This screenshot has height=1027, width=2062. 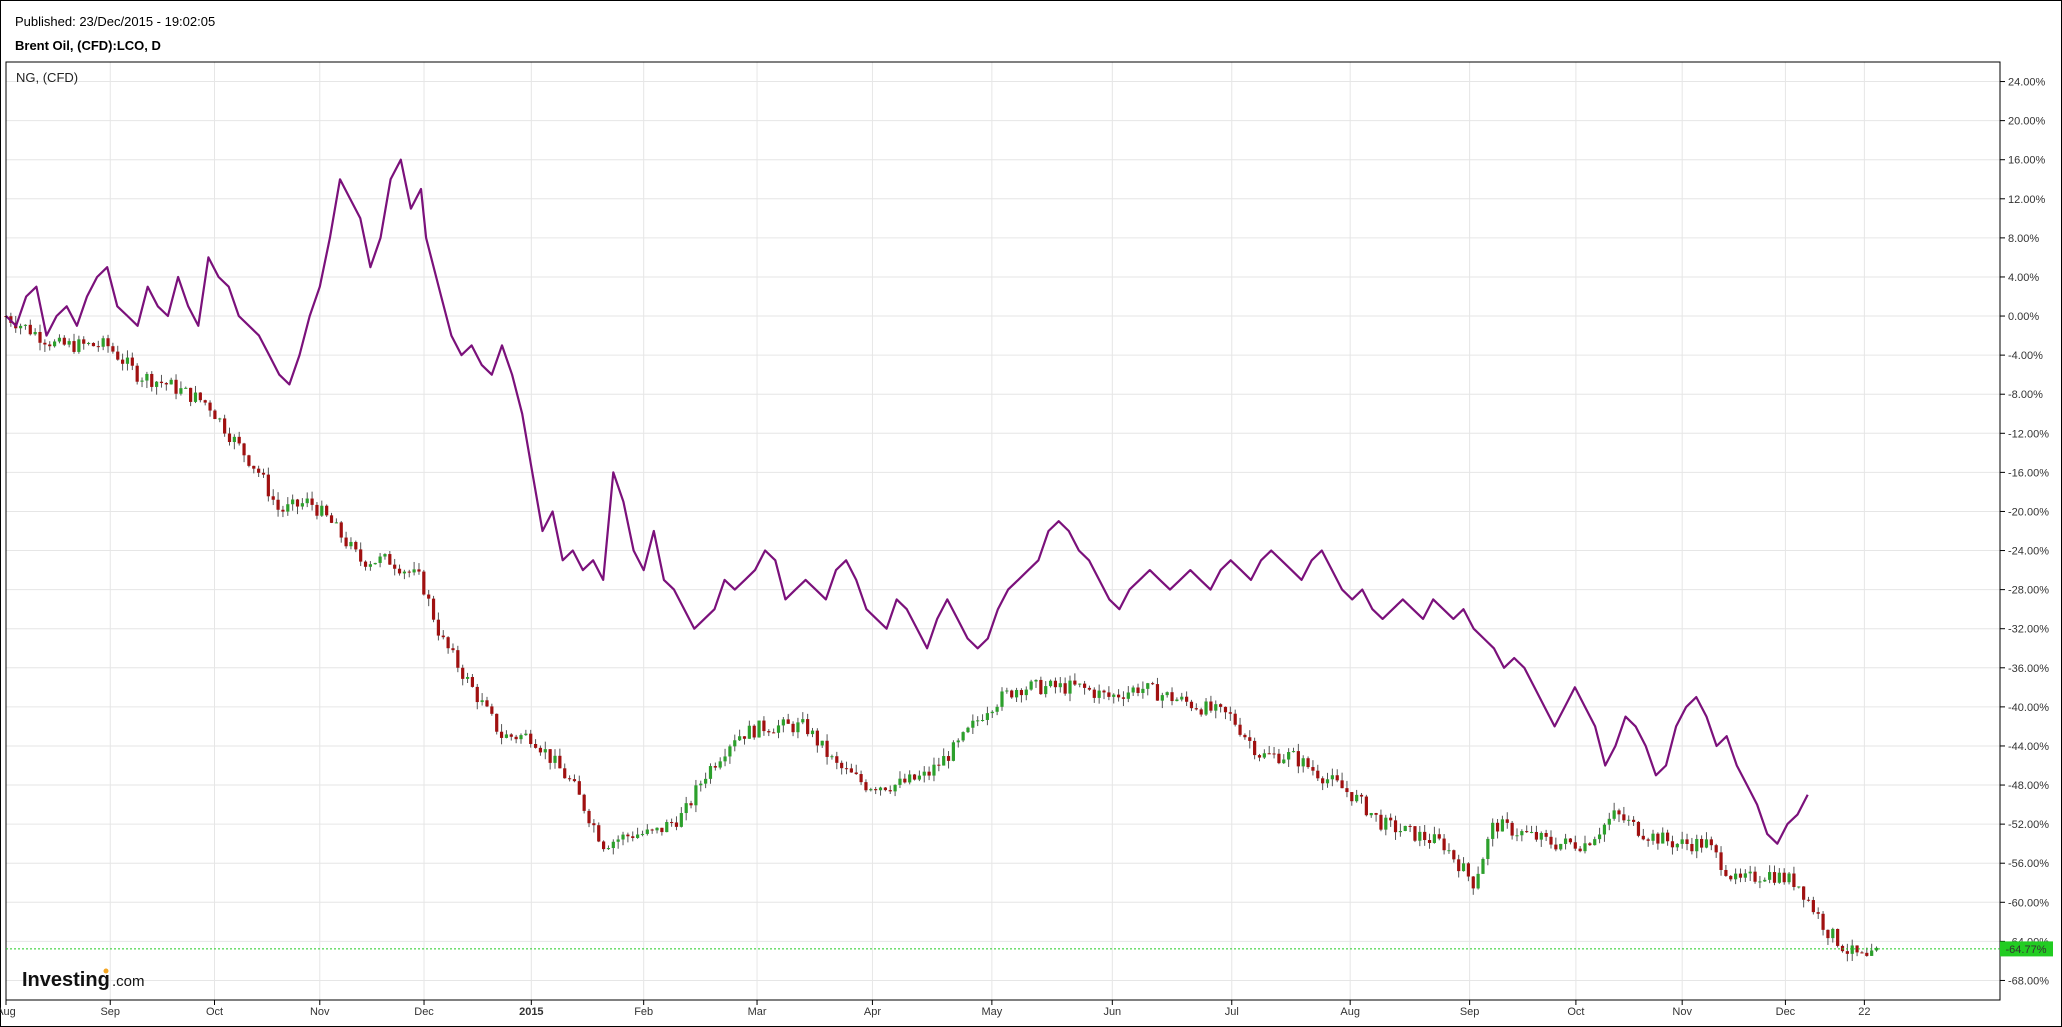 What do you see at coordinates (2023, 278) in the screenshot?
I see `y-tick-label: 4.00%` at bounding box center [2023, 278].